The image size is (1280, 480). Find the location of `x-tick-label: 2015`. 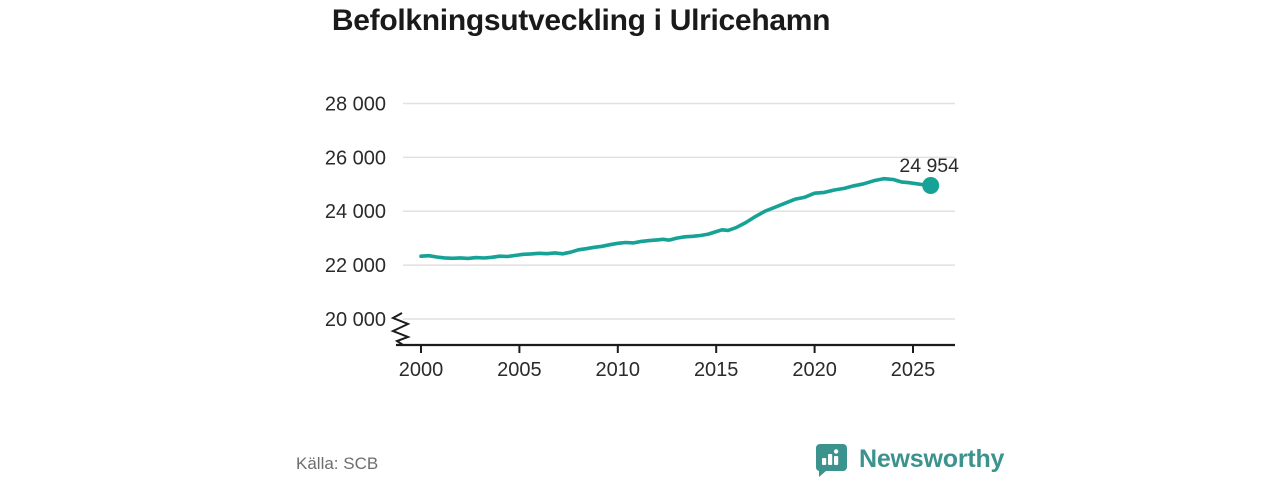

x-tick-label: 2015 is located at coordinates (716, 370).